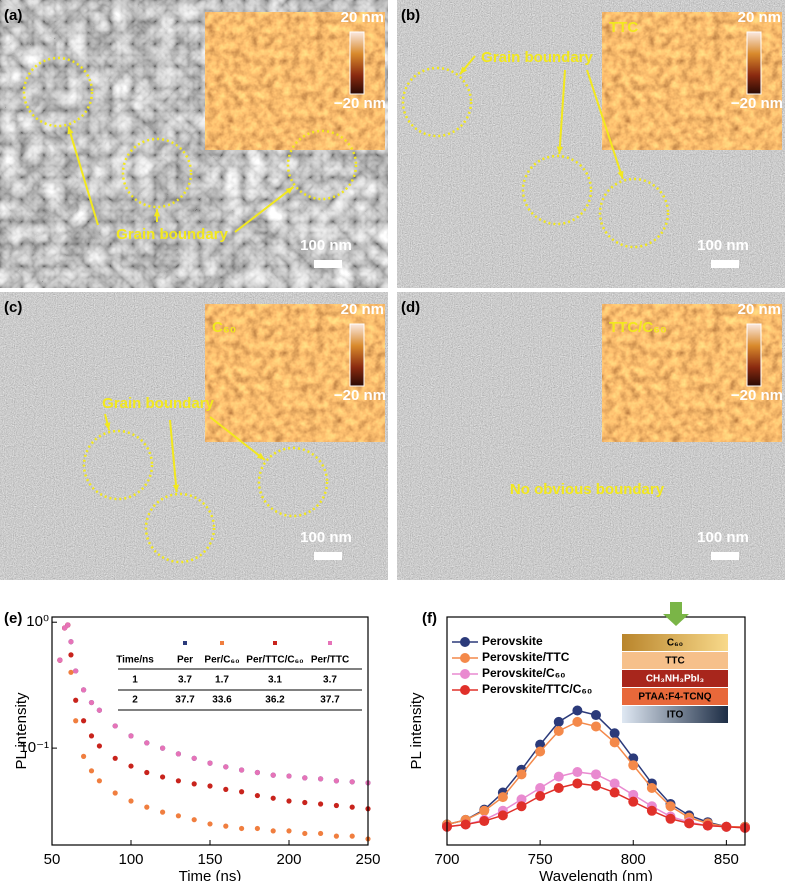 This screenshot has height=881, width=785. What do you see at coordinates (221, 660) in the screenshot?
I see `table-header: Per/C₆₀` at bounding box center [221, 660].